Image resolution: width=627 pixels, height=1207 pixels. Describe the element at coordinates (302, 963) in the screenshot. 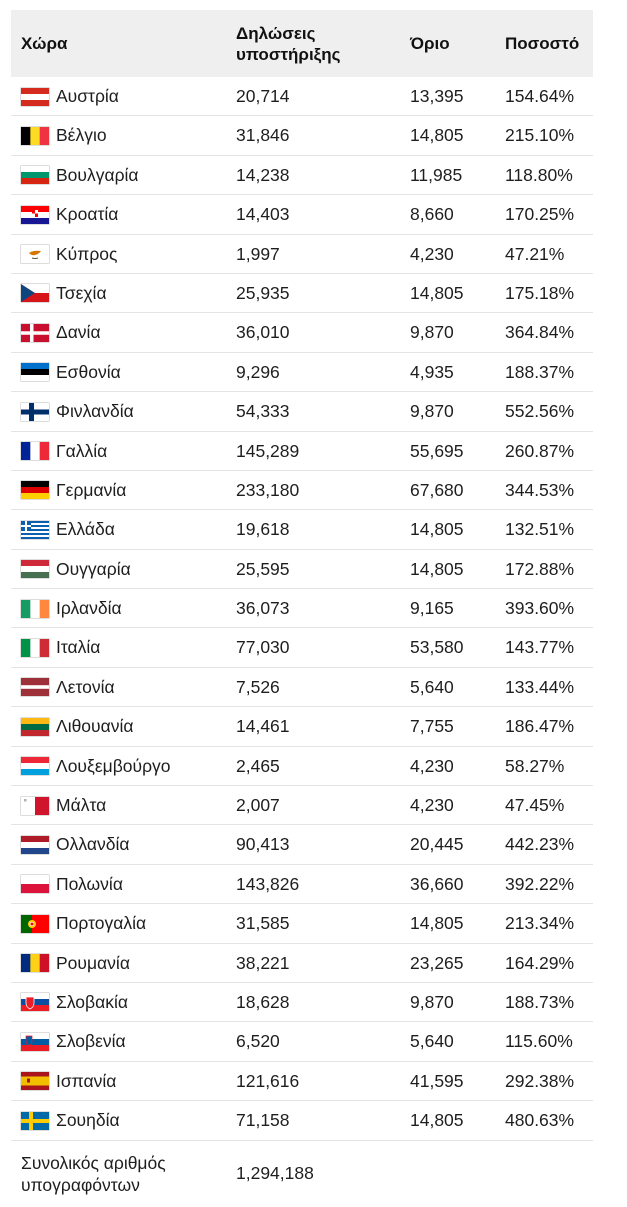

I see `table-row: Ρουμανία 38,221 23,265 164.29%` at that location.